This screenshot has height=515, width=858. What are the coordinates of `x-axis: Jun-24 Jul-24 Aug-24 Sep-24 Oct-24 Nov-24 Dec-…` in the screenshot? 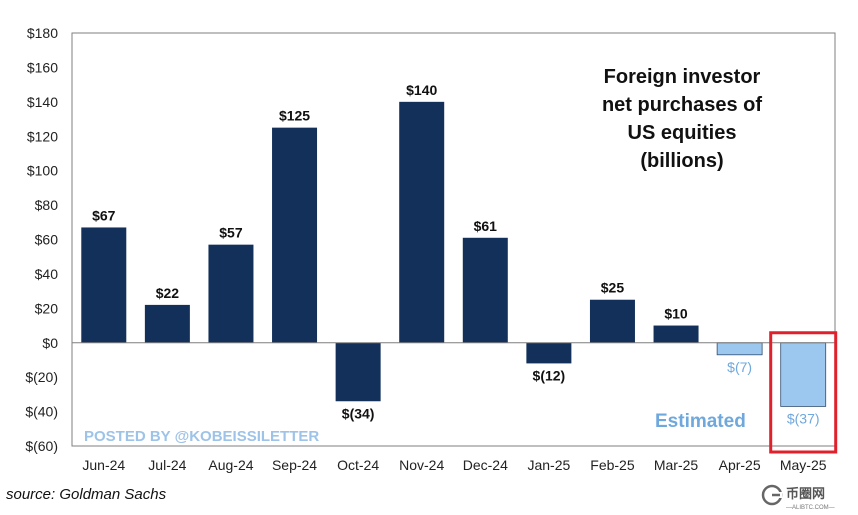 It's located at (454, 465).